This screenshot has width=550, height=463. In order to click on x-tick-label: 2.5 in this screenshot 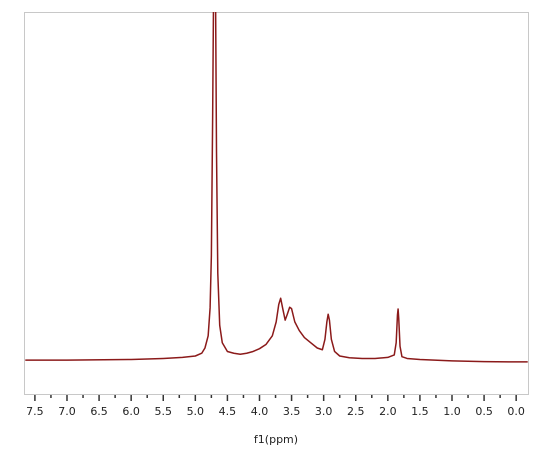, I will do `click(356, 411)`.